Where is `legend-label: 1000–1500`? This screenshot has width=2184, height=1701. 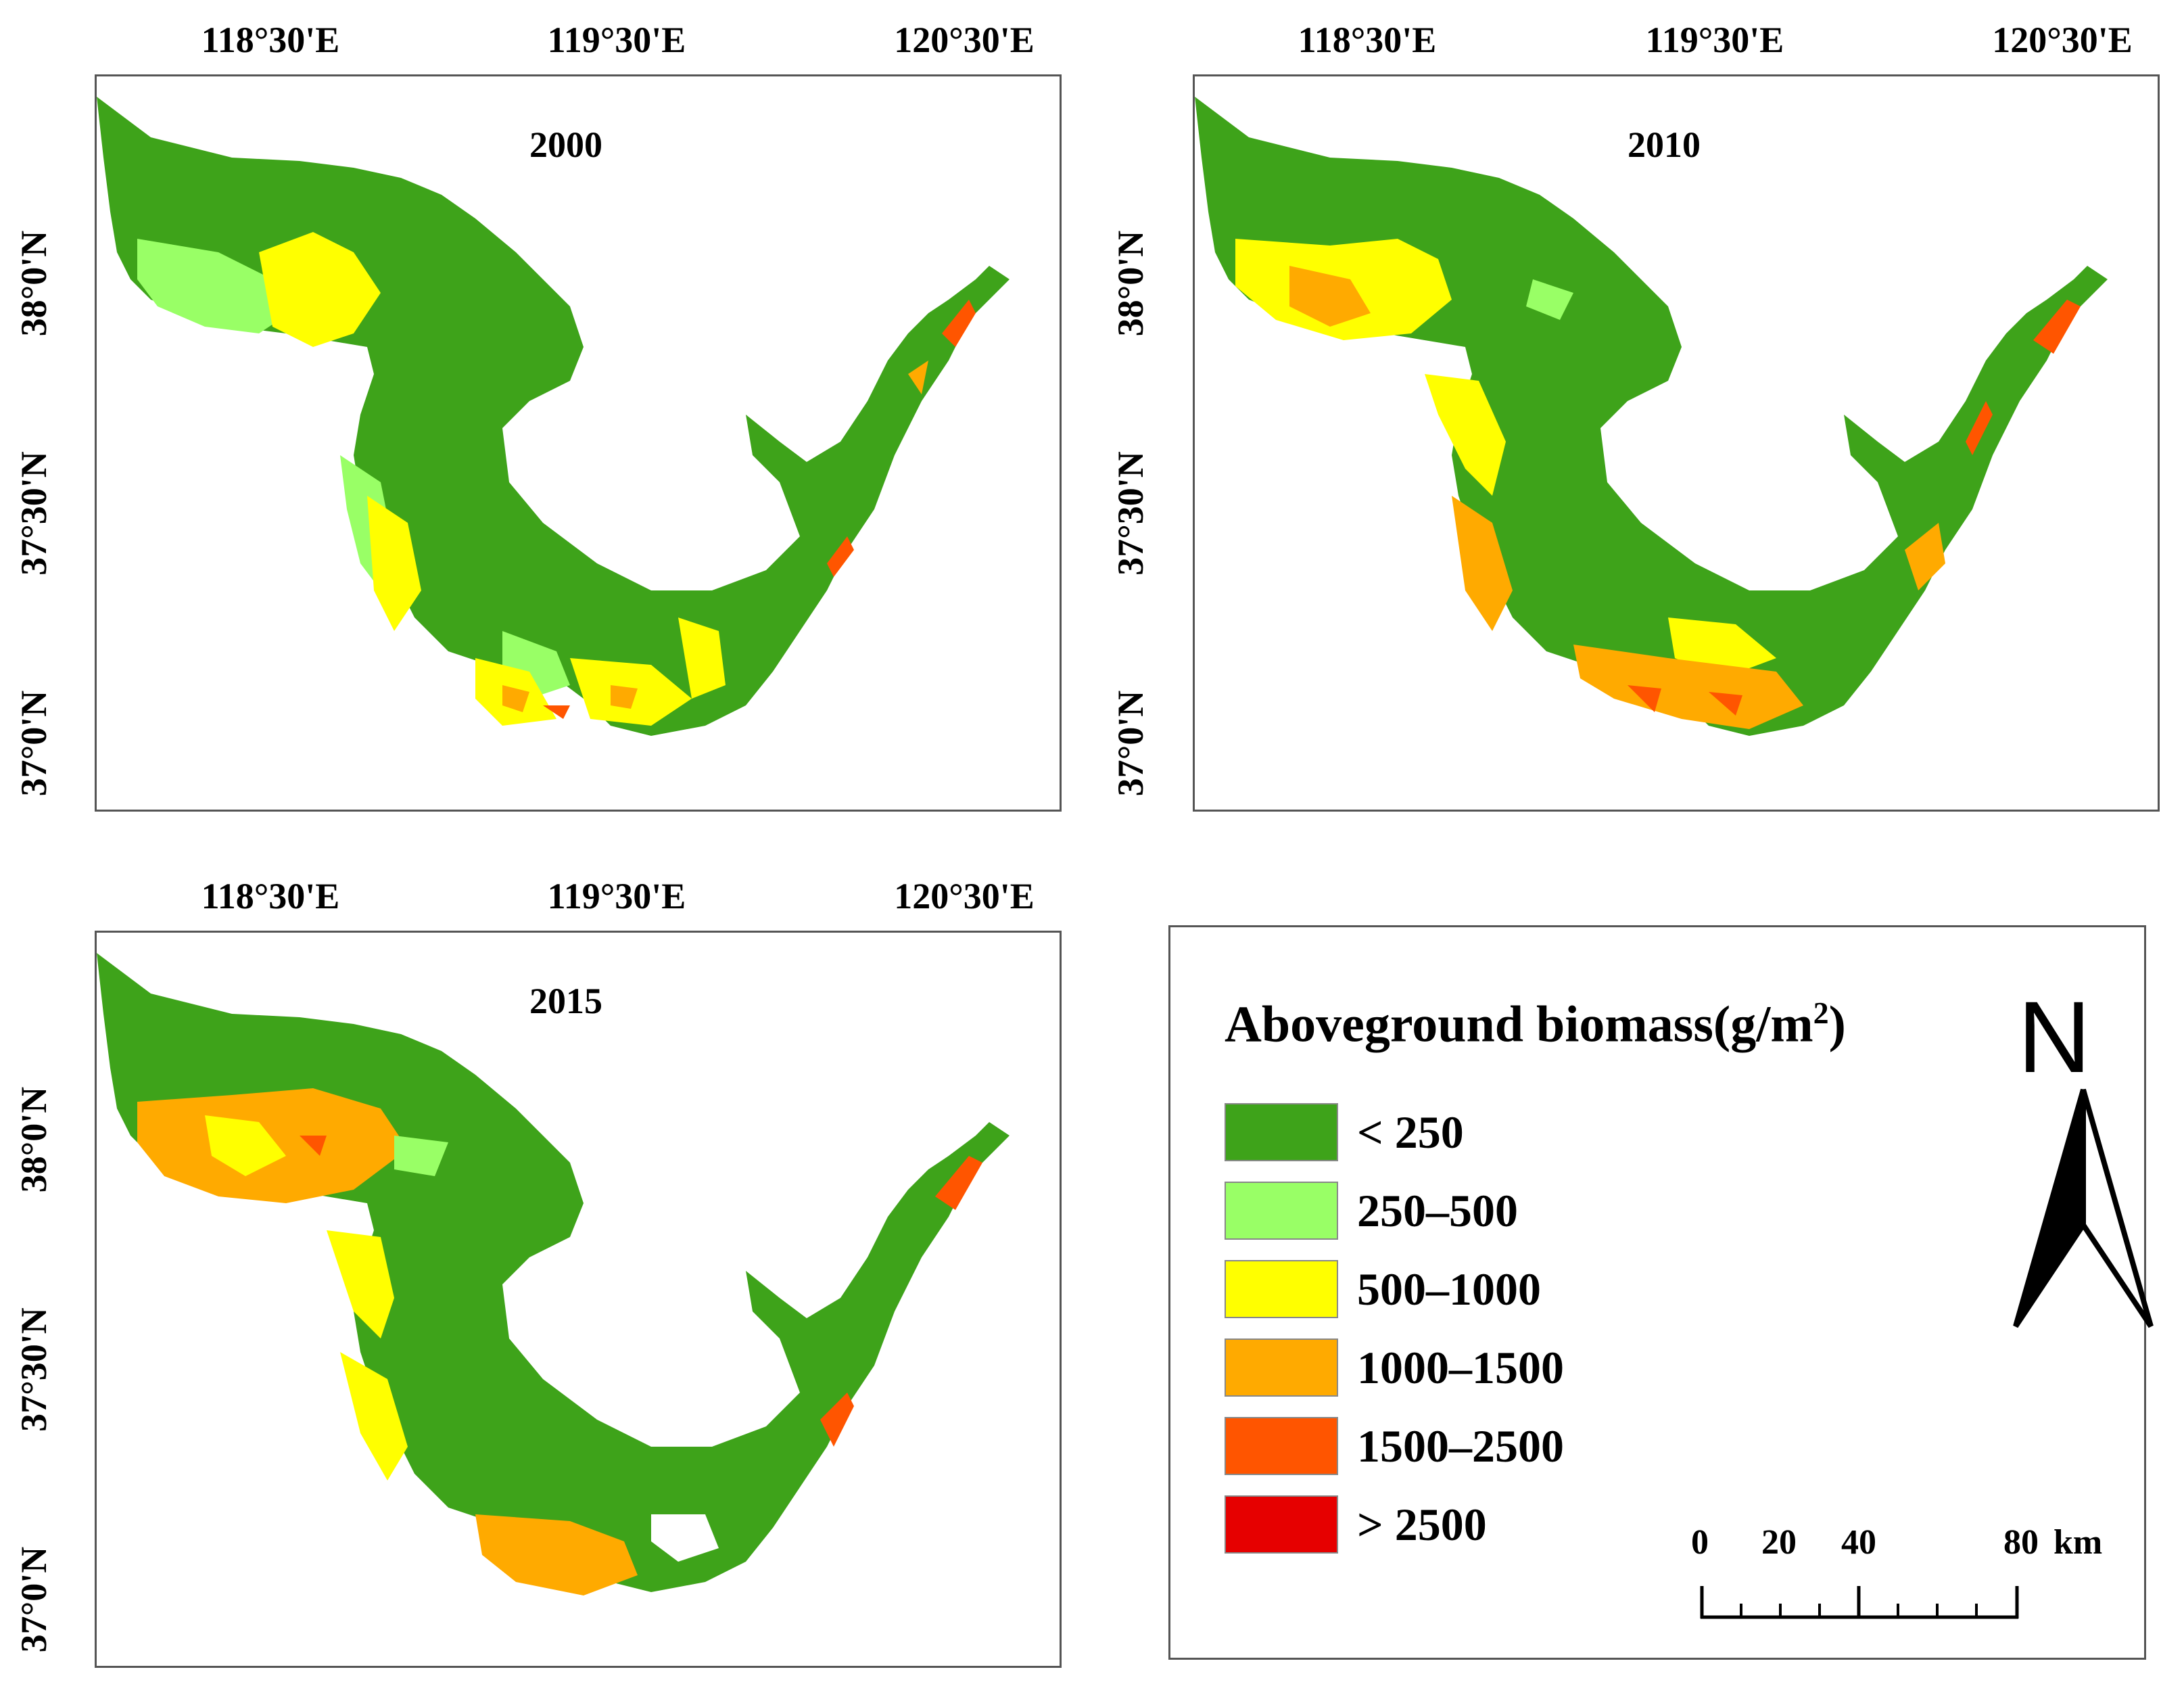
legend-label: 1000–1500 is located at coordinates (1460, 1367).